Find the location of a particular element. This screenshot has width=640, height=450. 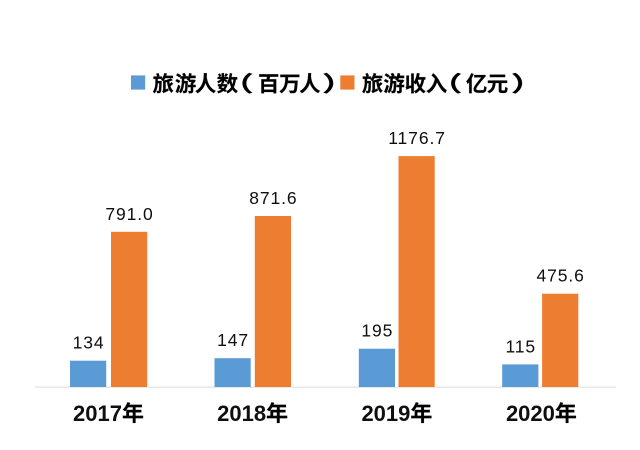

svg-text: 1176.7 is located at coordinates (417, 138).